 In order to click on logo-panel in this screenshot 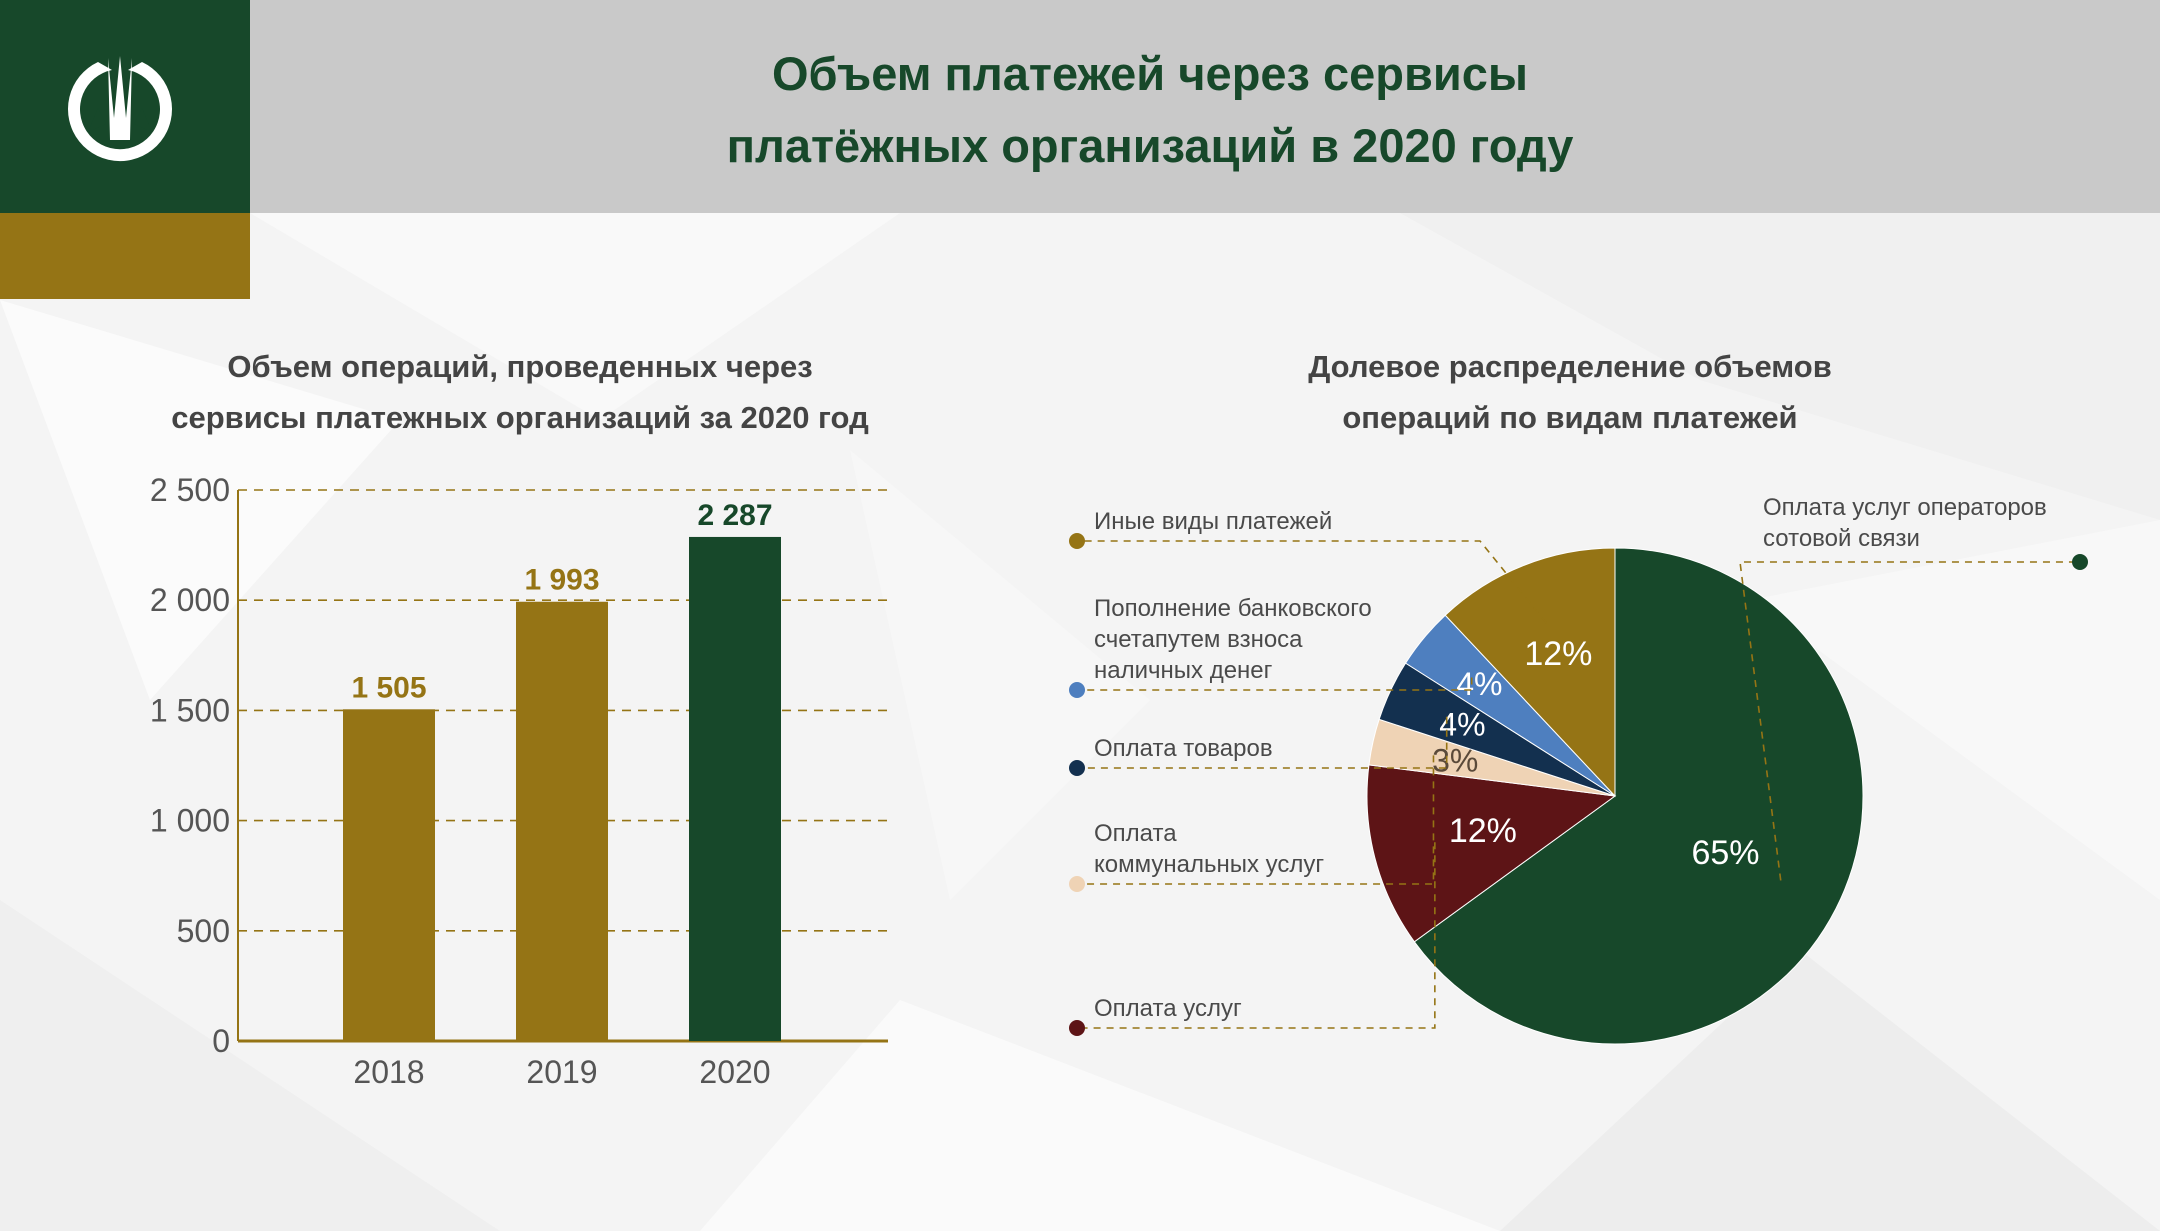, I will do `click(125, 106)`.